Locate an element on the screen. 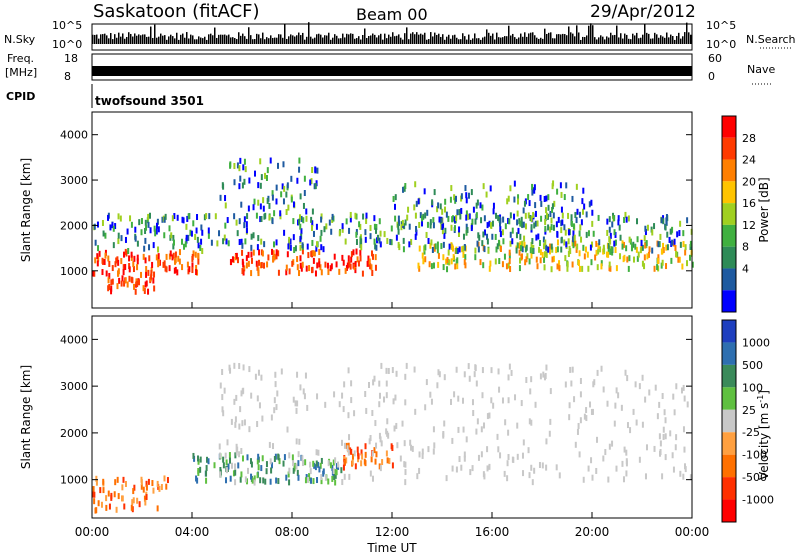 This screenshot has height=558, width=800. date-title: 29/Apr/2012 is located at coordinates (643, 12).